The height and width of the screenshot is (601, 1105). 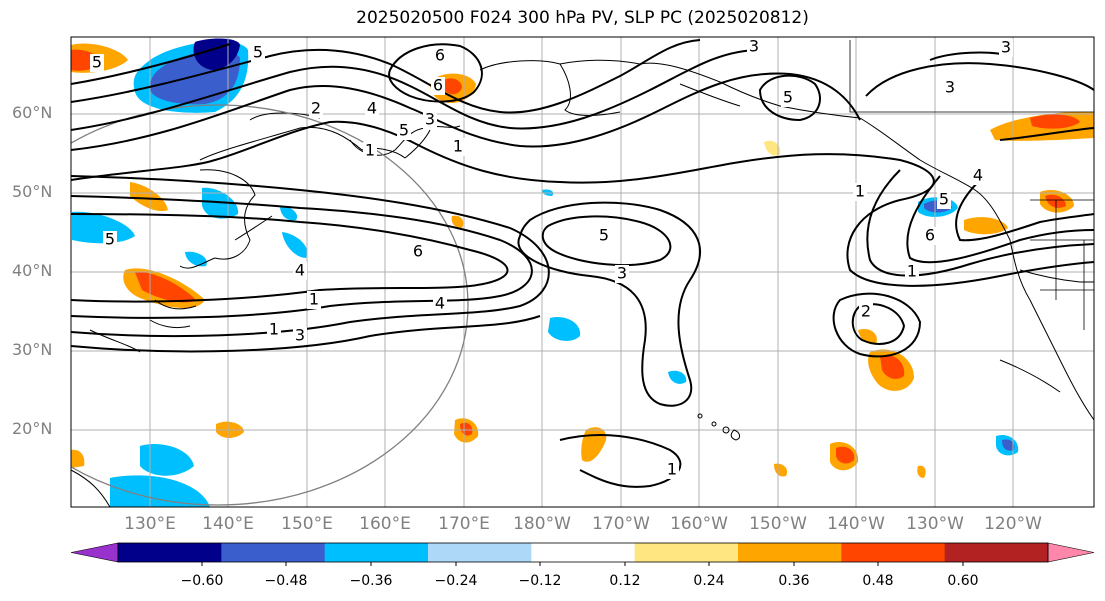 What do you see at coordinates (150, 524) in the screenshot?
I see `lon-label-130e: 130°E` at bounding box center [150, 524].